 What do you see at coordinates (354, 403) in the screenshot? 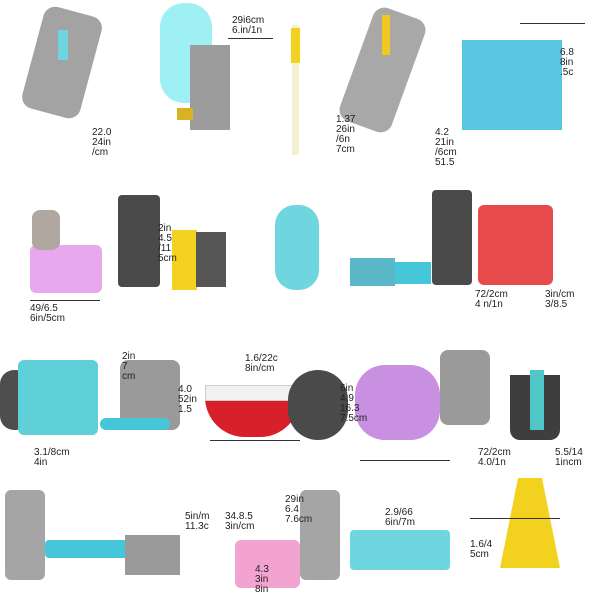
I see `dimension-label: 6in 4.9 16.3 7.5cm` at bounding box center [354, 403].